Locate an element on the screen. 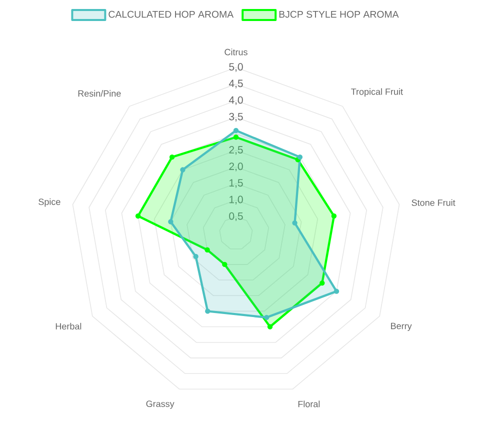 This screenshot has width=500, height=433. spoke-label: Grassy is located at coordinates (160, 404).